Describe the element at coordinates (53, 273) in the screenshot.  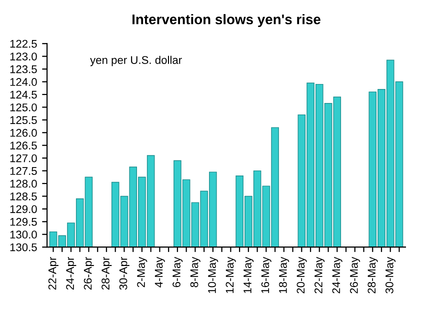
I see `x-tick-label: 22-Apr` at that location.